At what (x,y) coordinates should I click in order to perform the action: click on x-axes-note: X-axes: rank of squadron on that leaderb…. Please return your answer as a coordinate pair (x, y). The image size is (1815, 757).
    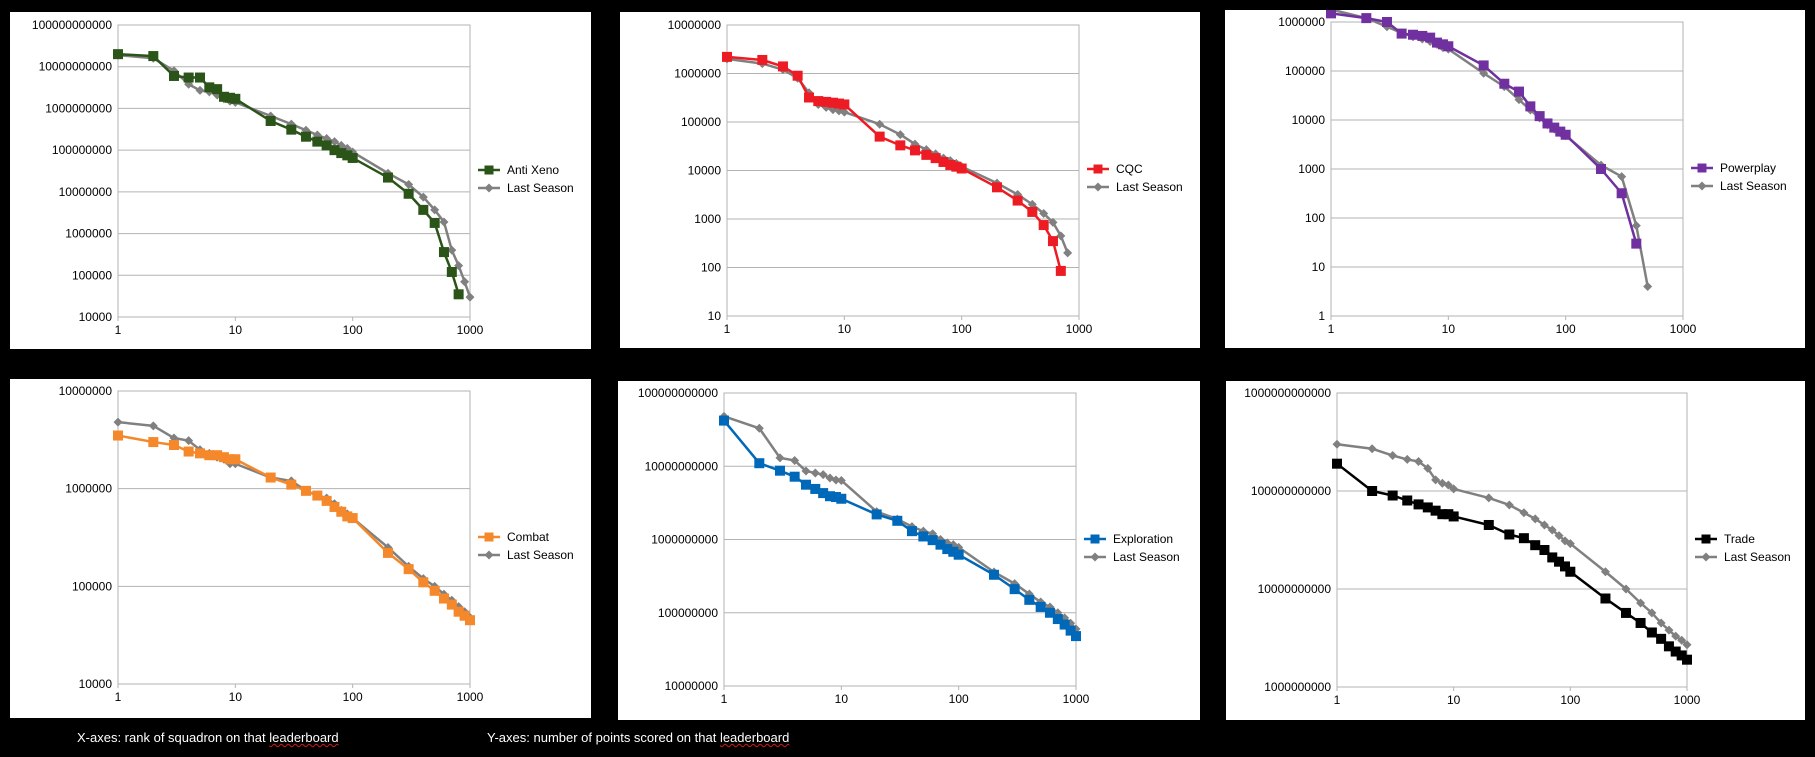
    Looking at the image, I should click on (208, 737).